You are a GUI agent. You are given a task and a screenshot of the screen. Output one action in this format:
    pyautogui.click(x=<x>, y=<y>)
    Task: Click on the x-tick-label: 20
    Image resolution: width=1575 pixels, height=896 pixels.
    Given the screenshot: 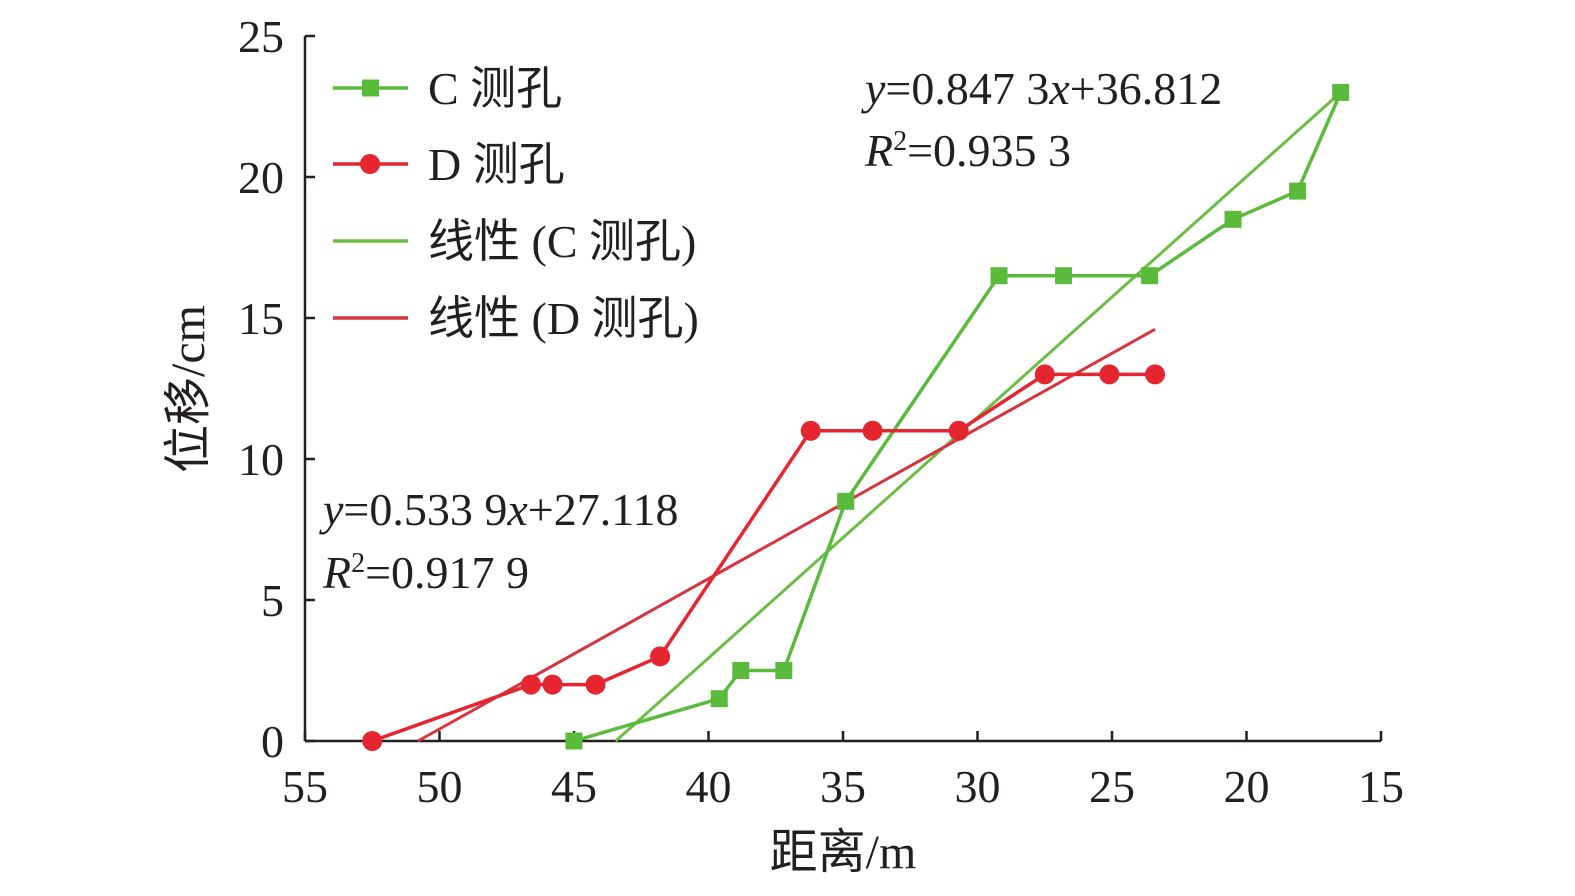 What is the action you would take?
    pyautogui.click(x=1247, y=786)
    